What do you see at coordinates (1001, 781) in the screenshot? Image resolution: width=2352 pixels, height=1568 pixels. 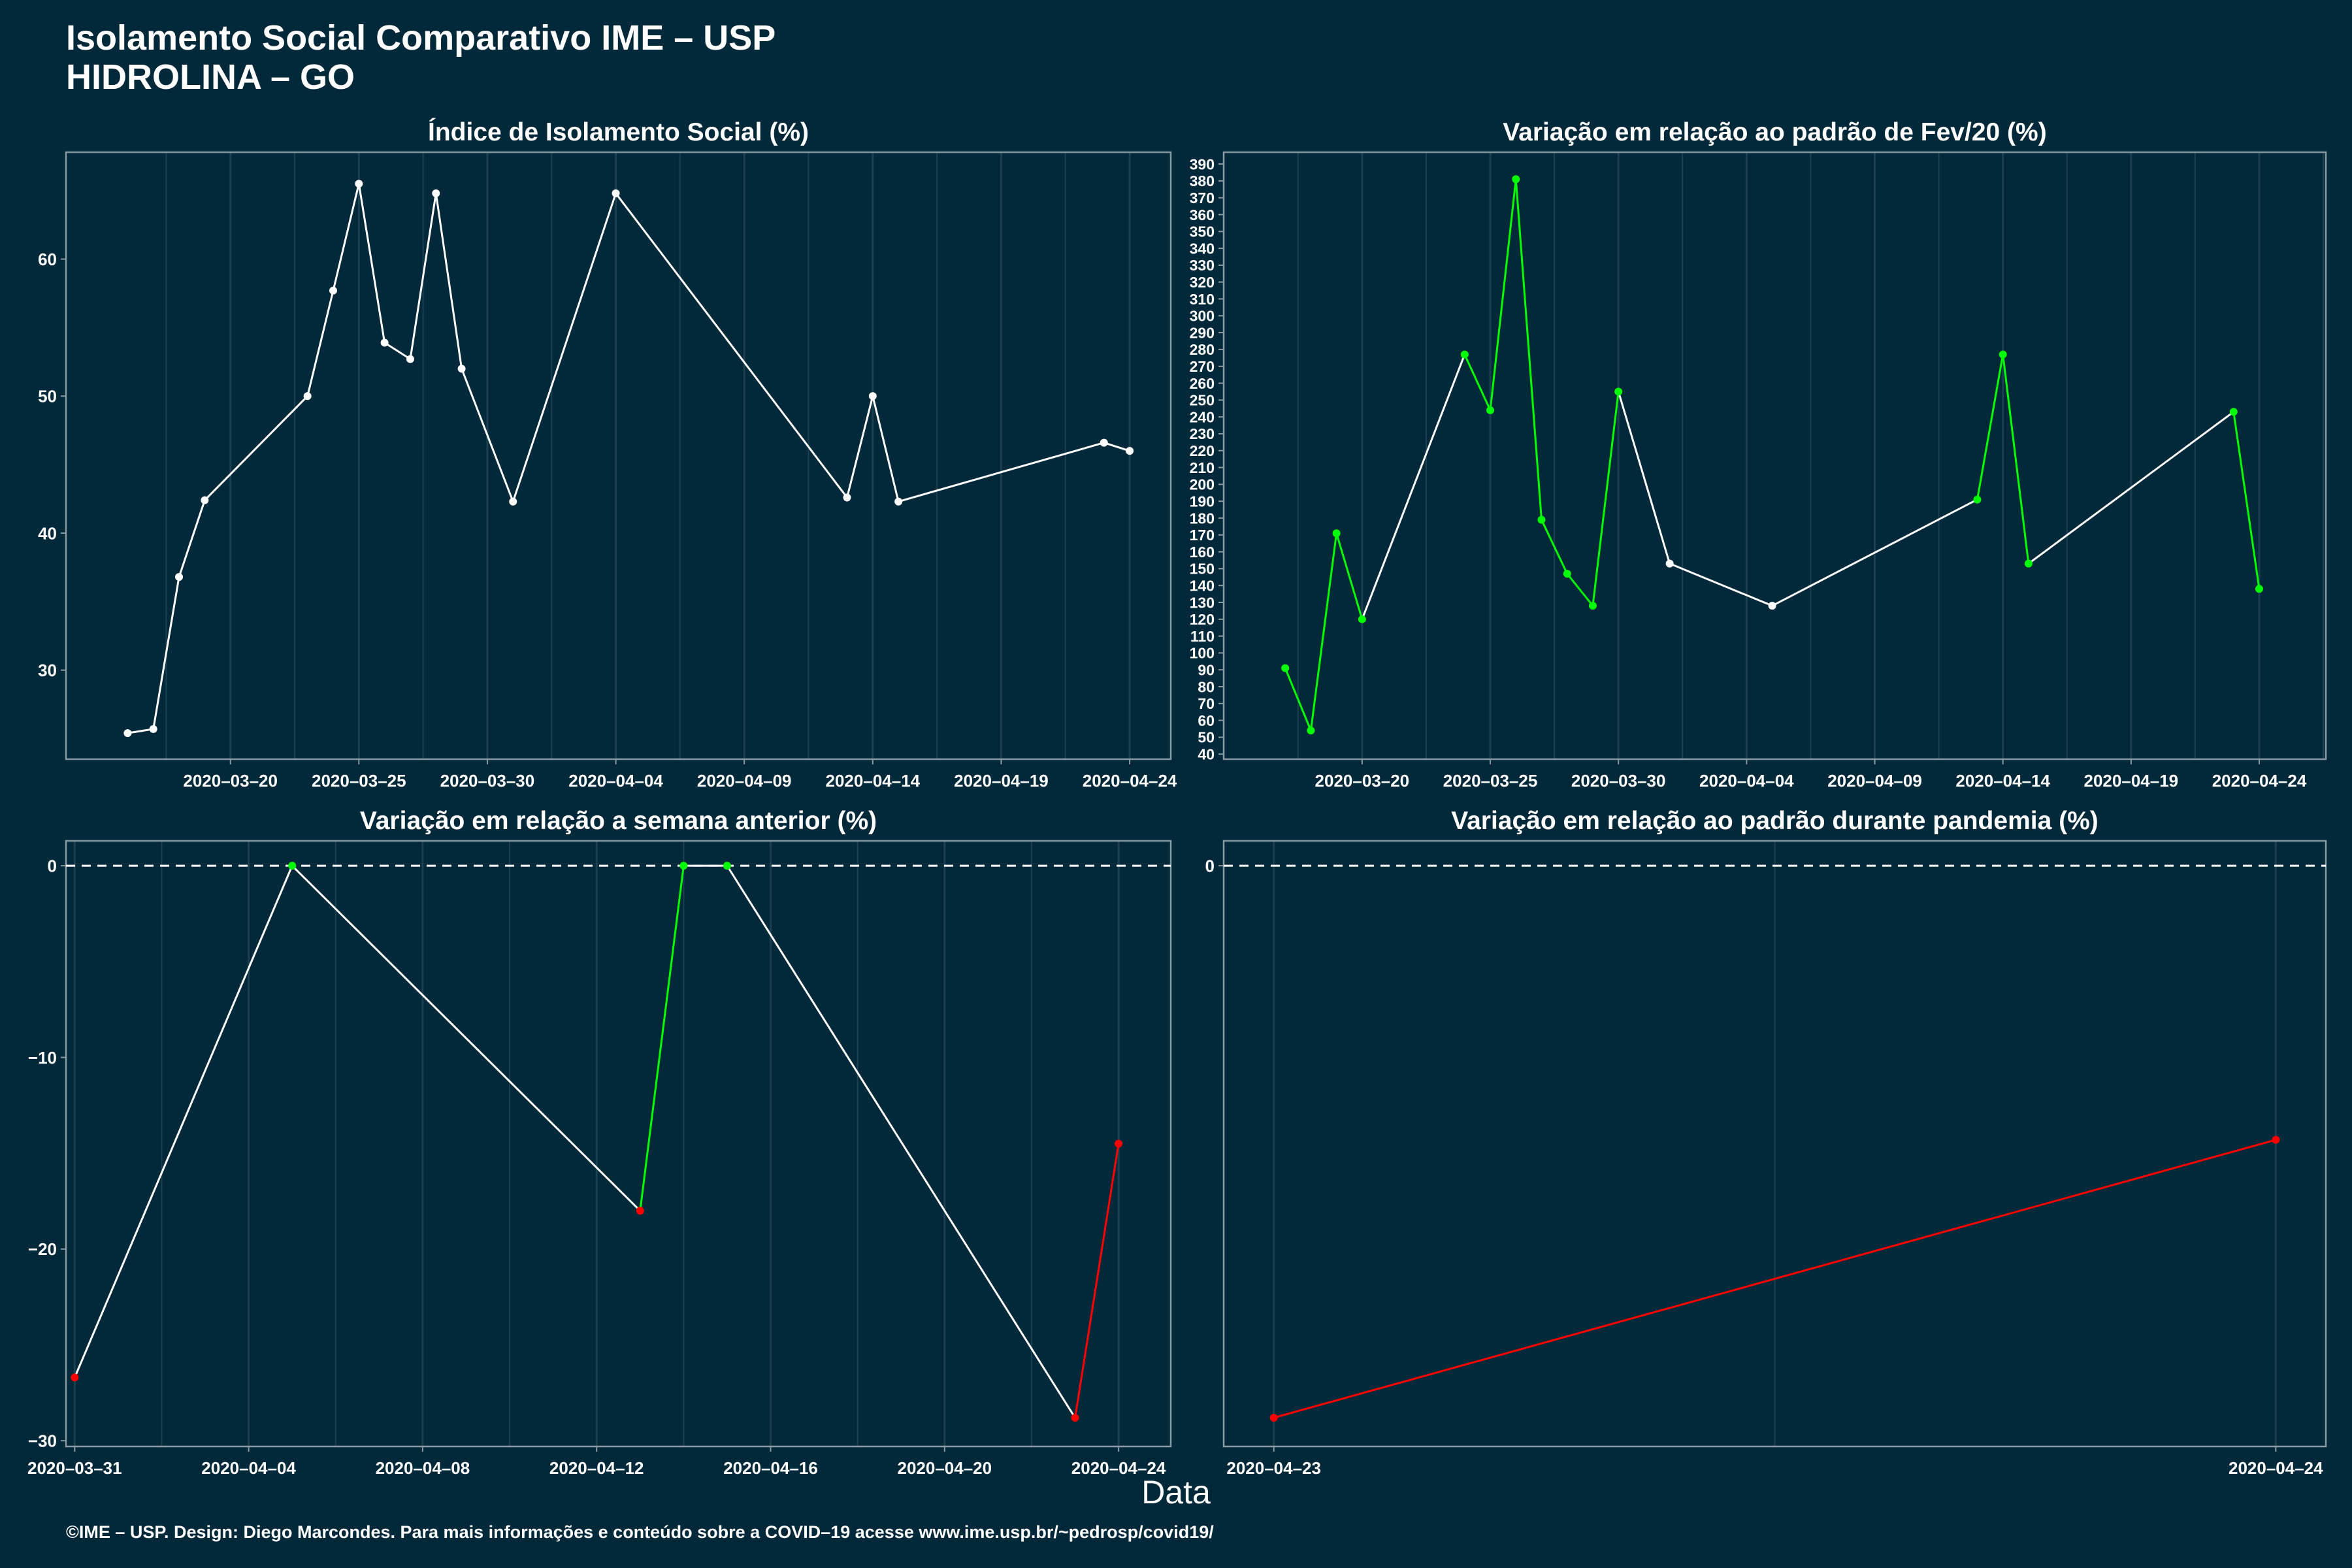 I see `x-tick-label: 2020–04–19` at bounding box center [1001, 781].